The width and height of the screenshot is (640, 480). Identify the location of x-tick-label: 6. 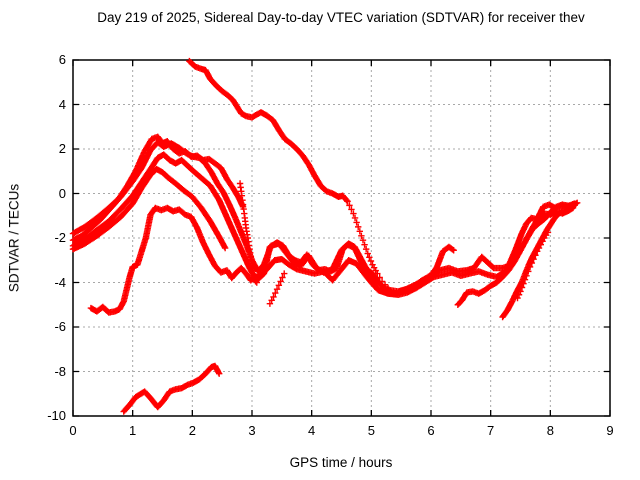
(431, 430).